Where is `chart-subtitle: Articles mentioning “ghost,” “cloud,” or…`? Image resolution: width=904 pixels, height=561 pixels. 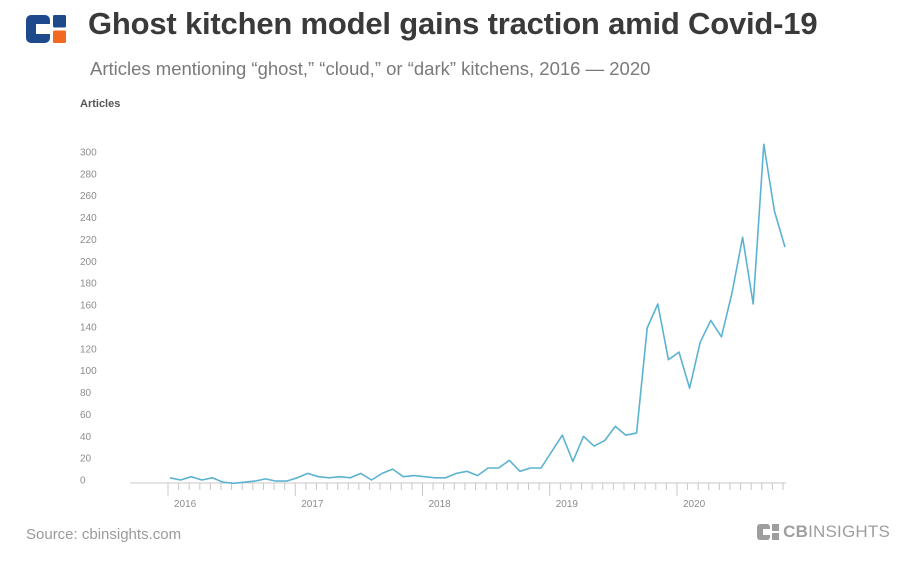
chart-subtitle: Articles mentioning “ghost,” “cloud,” or… is located at coordinates (370, 68).